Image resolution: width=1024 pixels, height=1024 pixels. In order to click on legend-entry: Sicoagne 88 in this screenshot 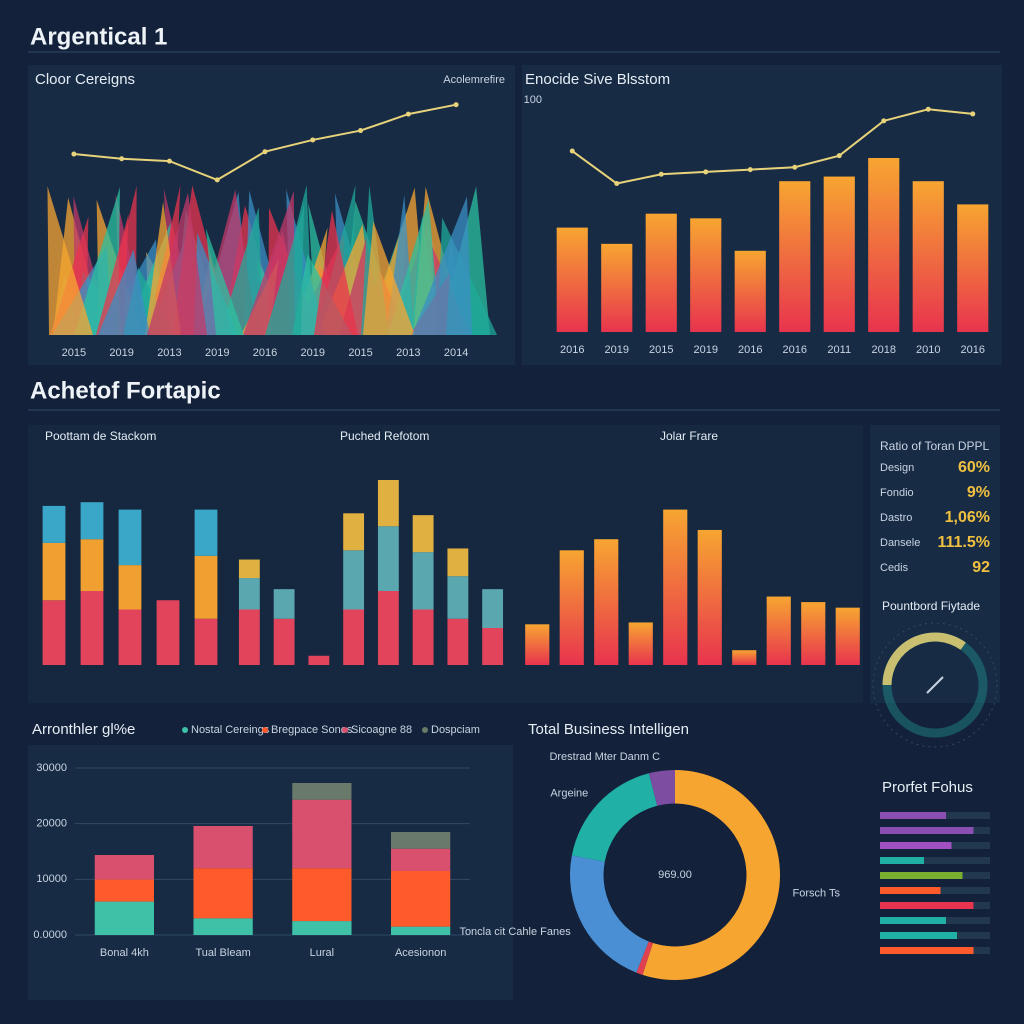, I will do `click(381, 730)`.